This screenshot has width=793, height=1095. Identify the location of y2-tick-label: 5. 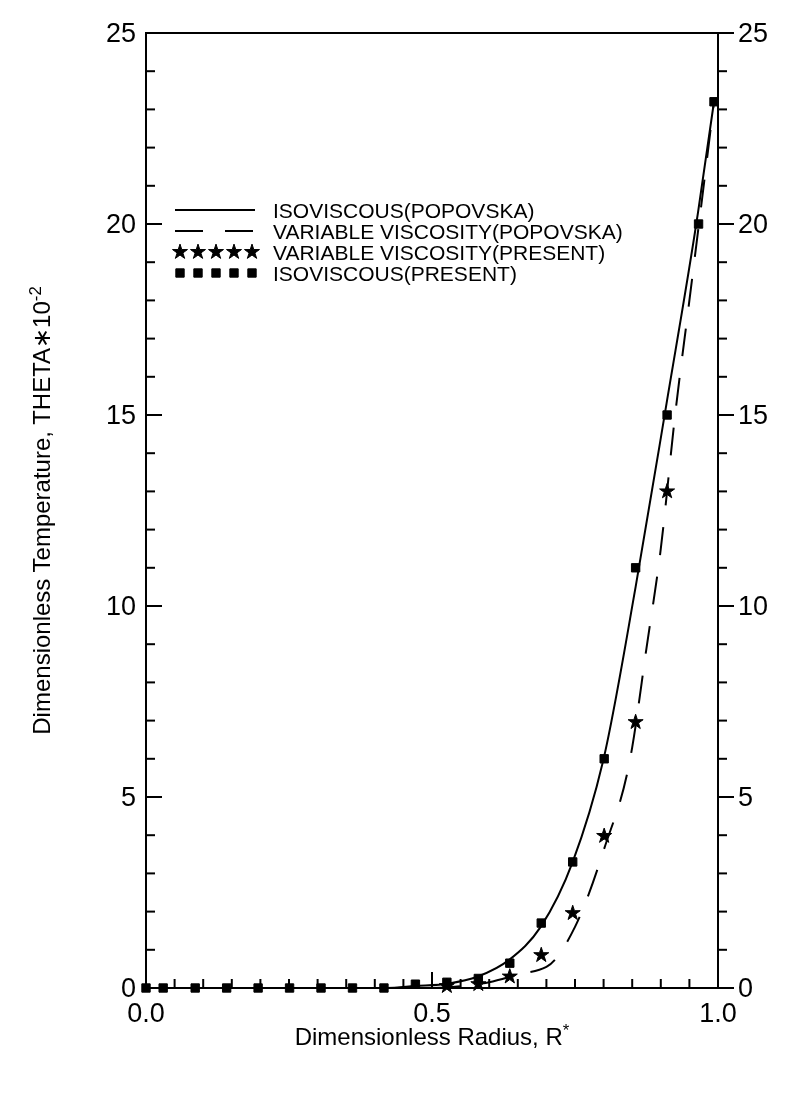
(746, 797).